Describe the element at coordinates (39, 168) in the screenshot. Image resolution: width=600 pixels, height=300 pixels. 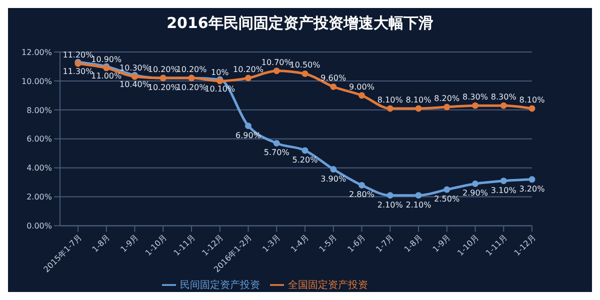
I see `y-tick-label: 4.00%` at that location.